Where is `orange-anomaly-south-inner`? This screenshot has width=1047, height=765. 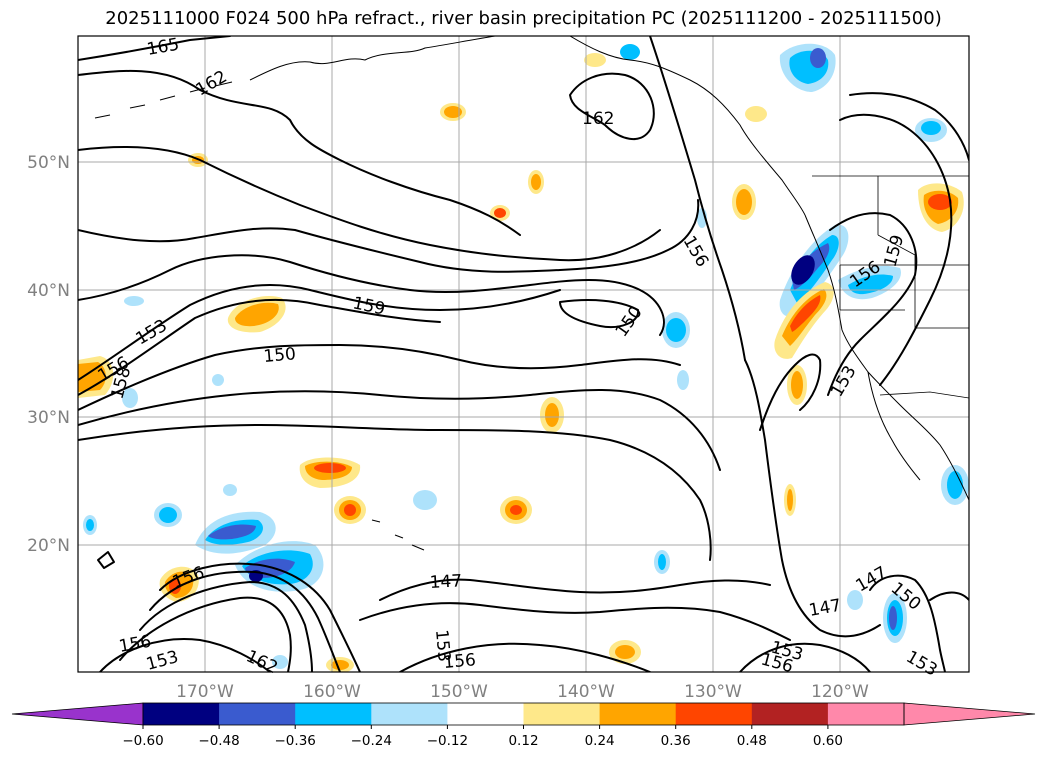 orange-anomaly-south-inner is located at coordinates (350, 510).